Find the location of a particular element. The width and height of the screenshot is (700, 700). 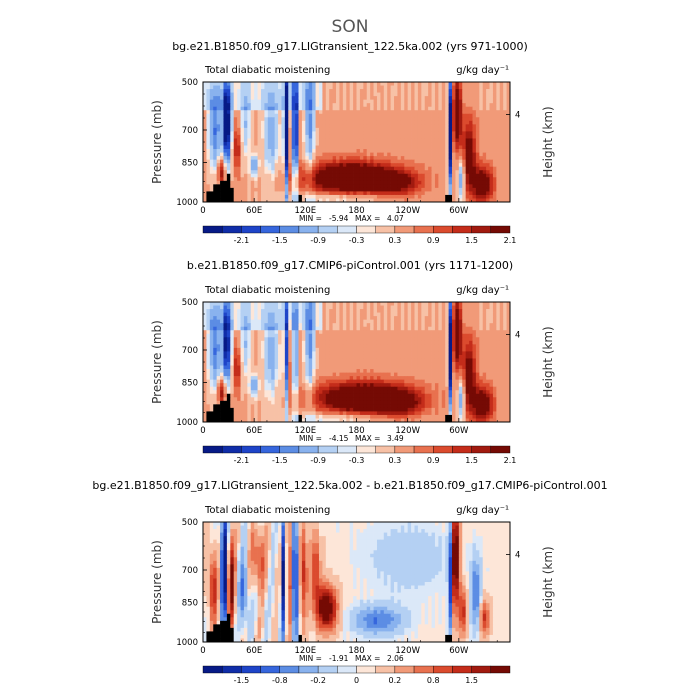

x-tick-label: 180 is located at coordinates (356, 211).